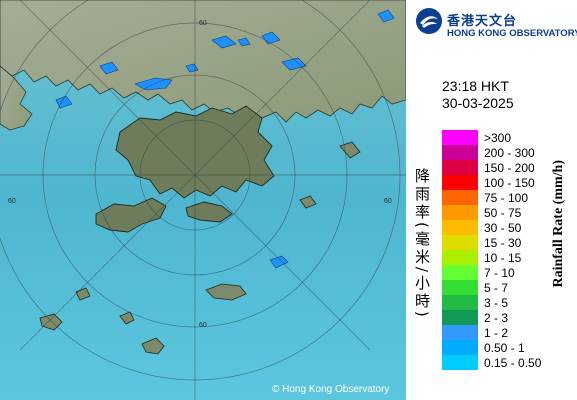  What do you see at coordinates (496, 288) in the screenshot?
I see `legend-range-label: 5 - 7` at bounding box center [496, 288].